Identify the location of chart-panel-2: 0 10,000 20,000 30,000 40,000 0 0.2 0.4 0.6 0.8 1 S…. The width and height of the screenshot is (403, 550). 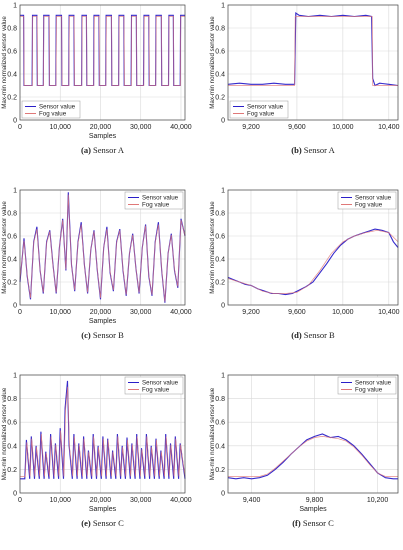
(96, 257).